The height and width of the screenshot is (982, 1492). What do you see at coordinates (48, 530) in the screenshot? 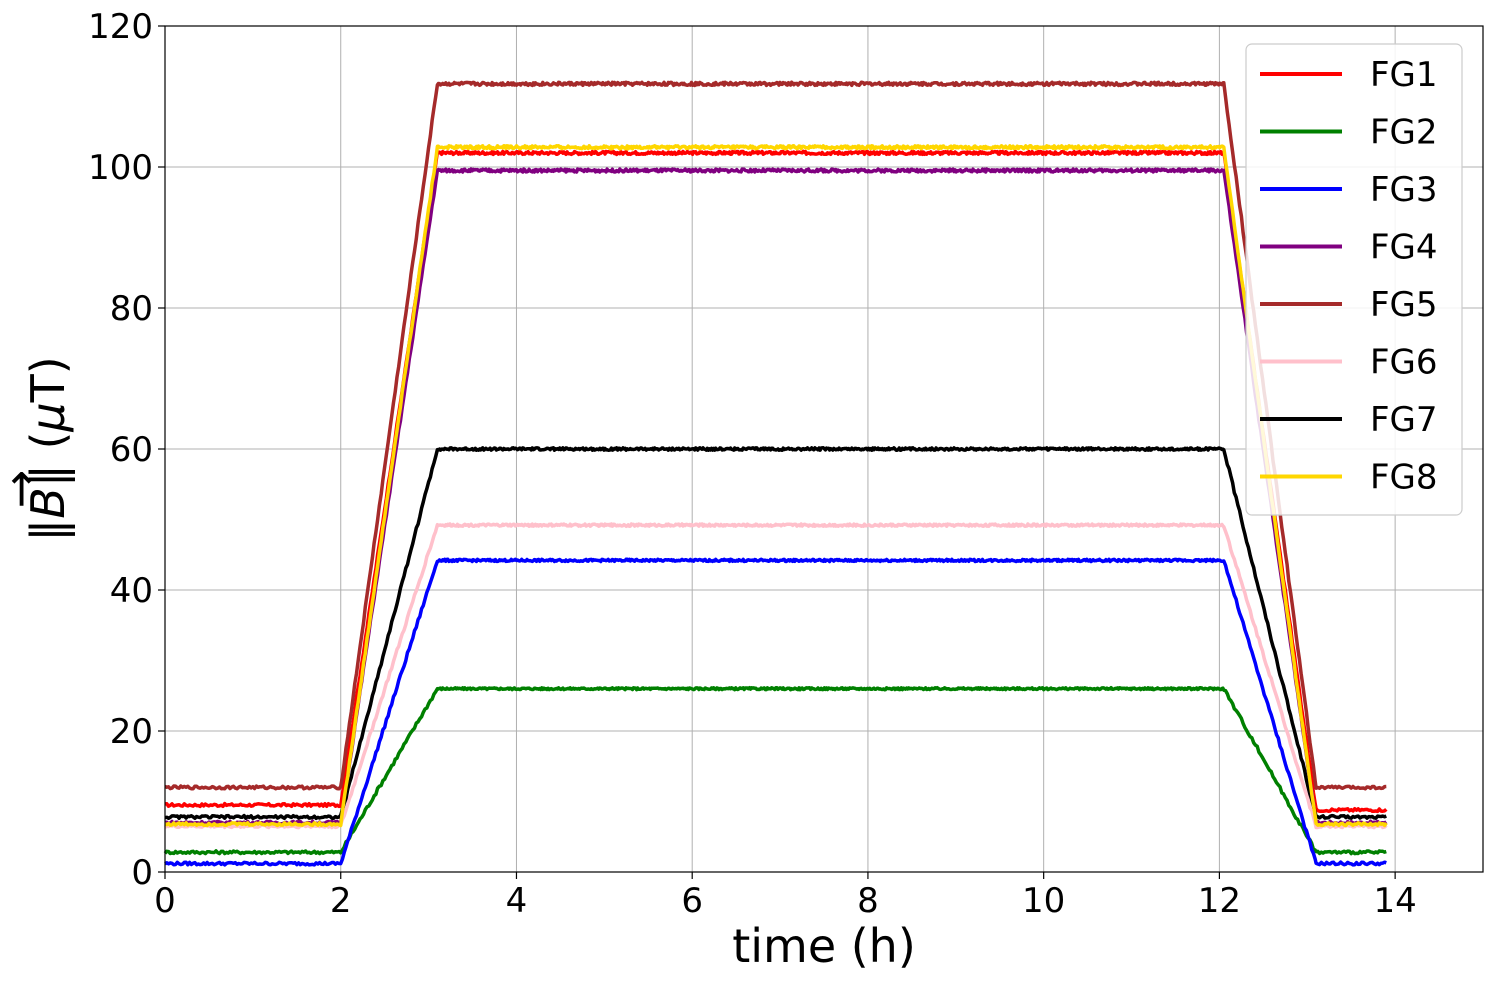
I see `y-title-norm-open: ‖` at bounding box center [48, 530].